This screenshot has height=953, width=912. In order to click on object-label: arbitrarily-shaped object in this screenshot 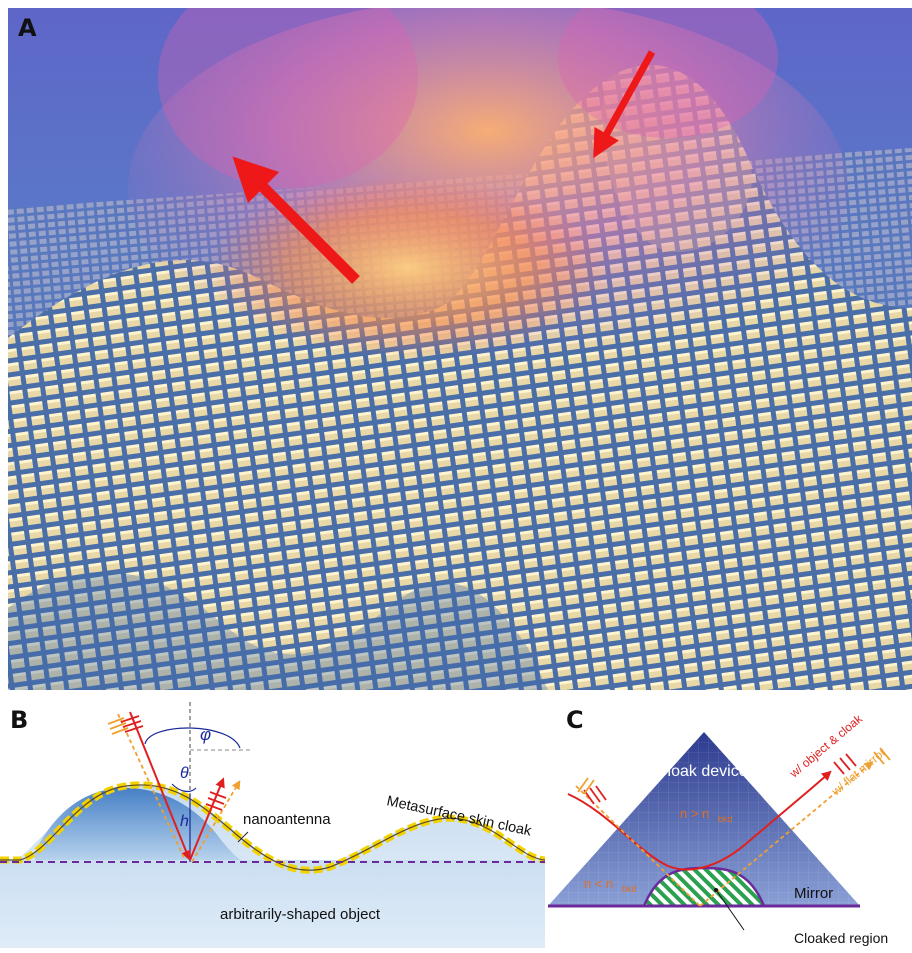, I will do `click(300, 914)`.